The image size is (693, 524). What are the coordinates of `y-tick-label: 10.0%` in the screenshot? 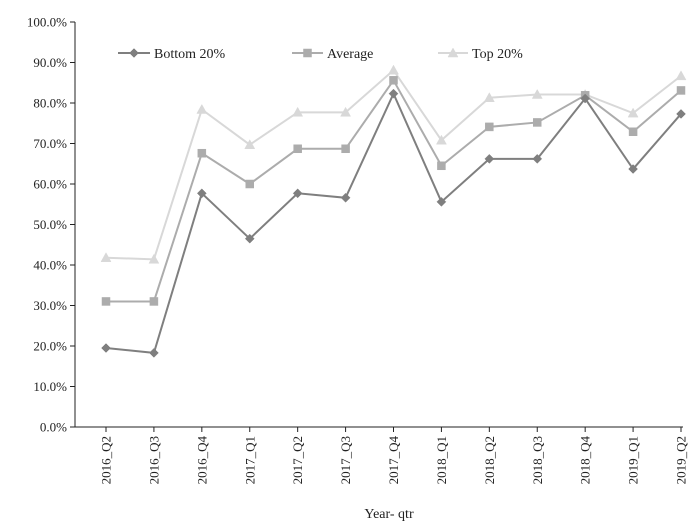 It's located at (50, 386).